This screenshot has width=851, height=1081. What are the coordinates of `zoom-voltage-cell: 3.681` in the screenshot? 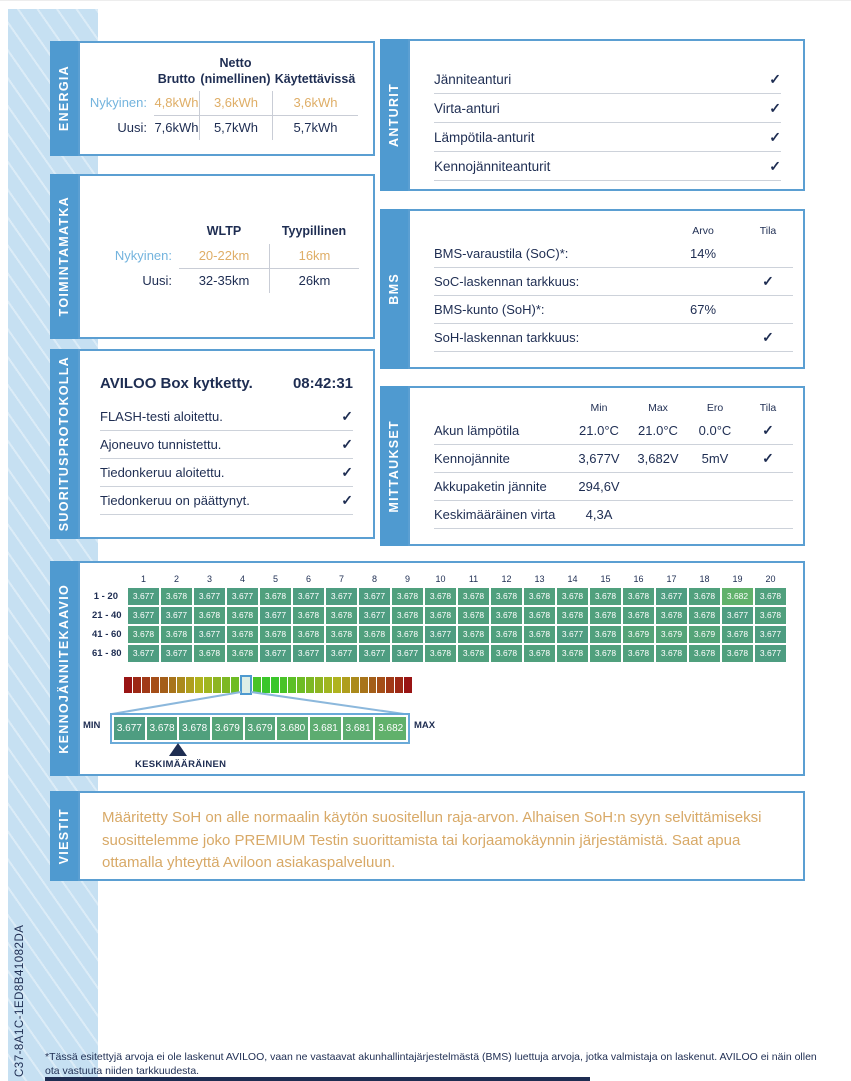 It's located at (325, 728).